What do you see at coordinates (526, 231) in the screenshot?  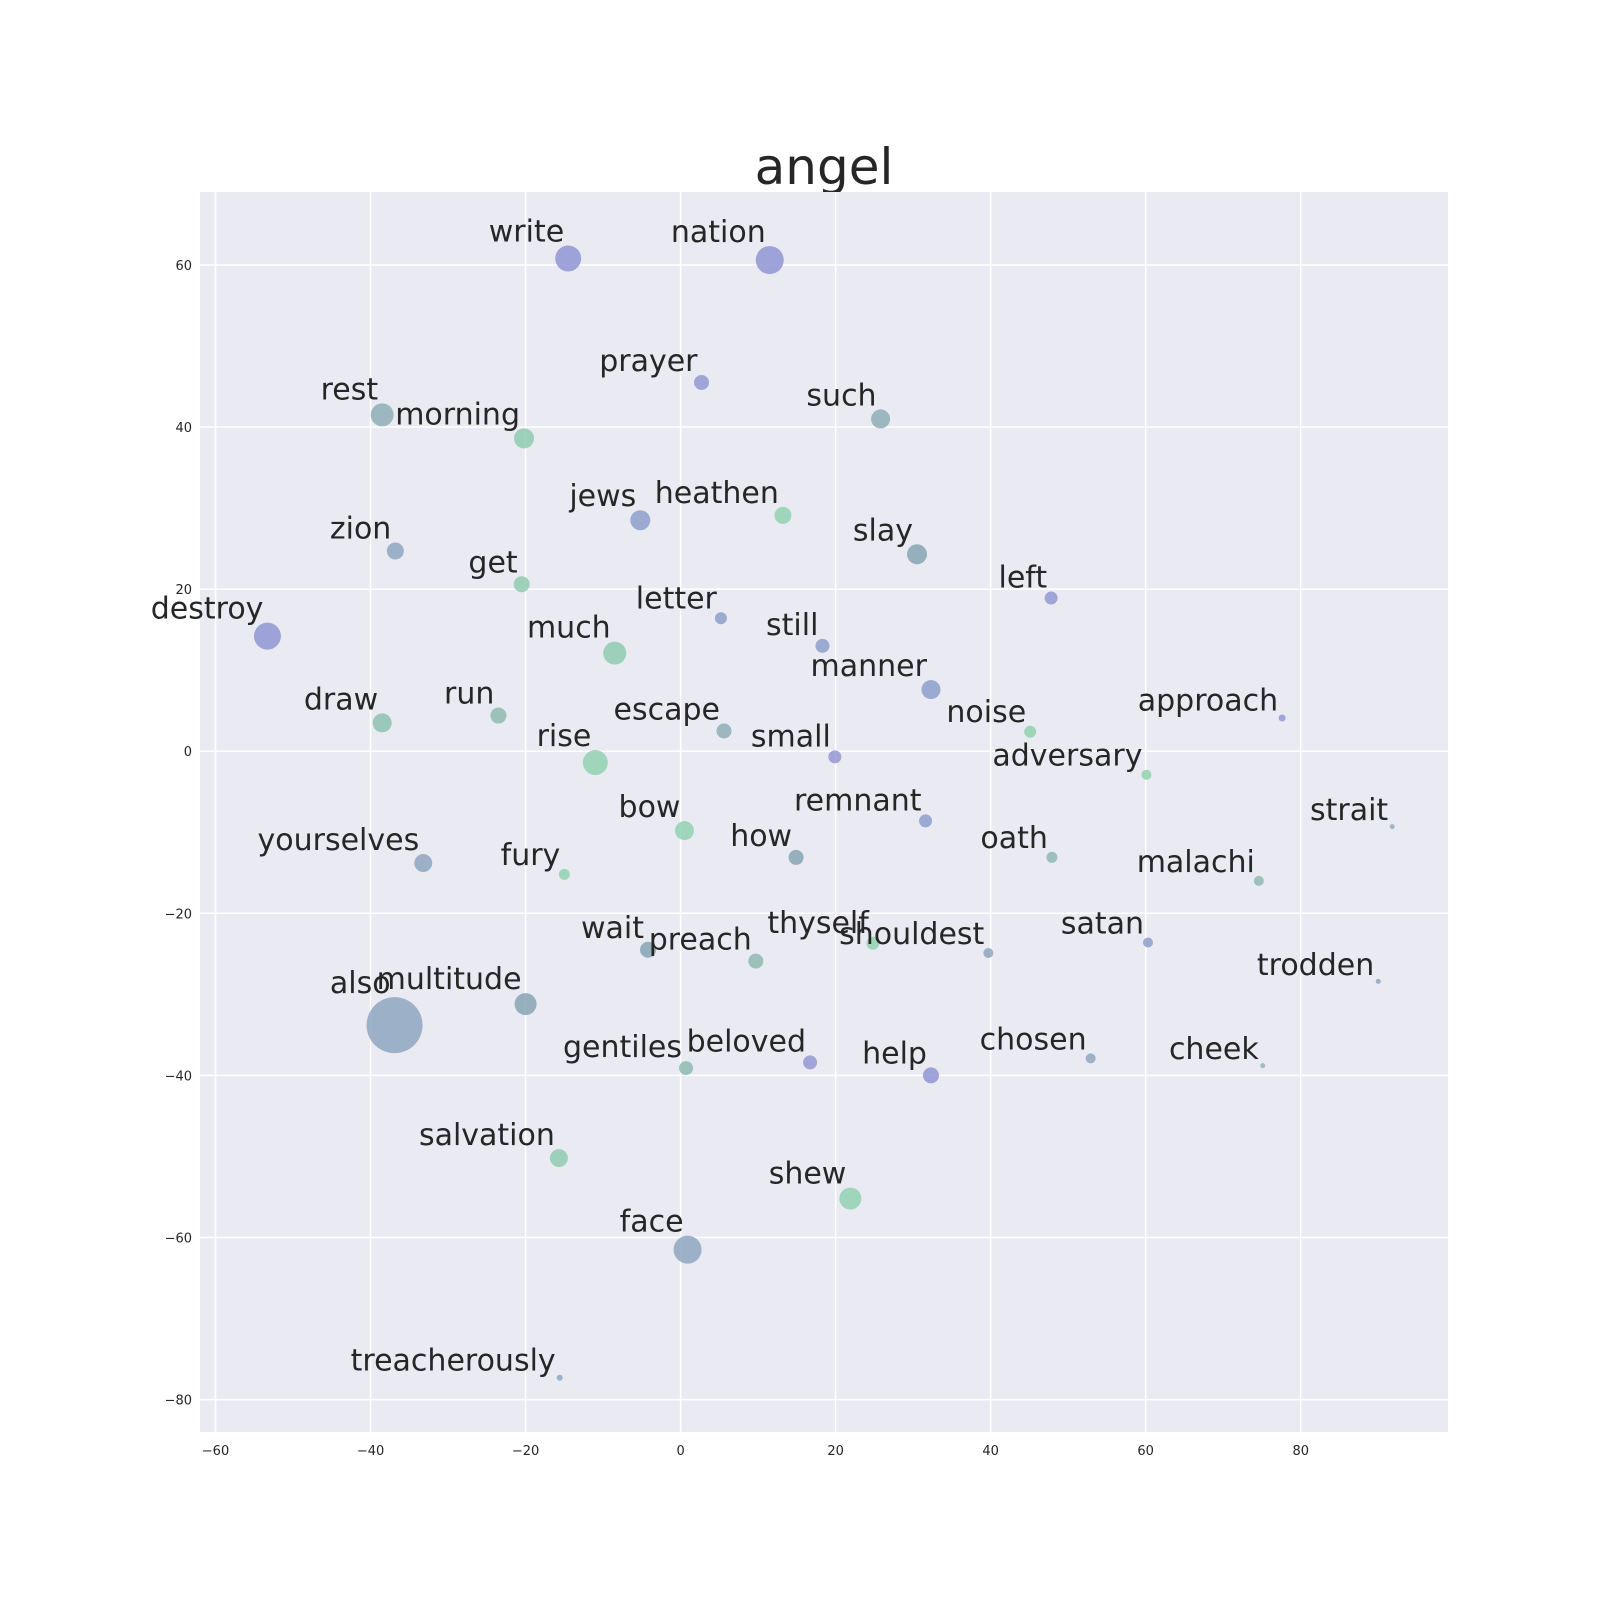 I see `point-label-write: write` at bounding box center [526, 231].